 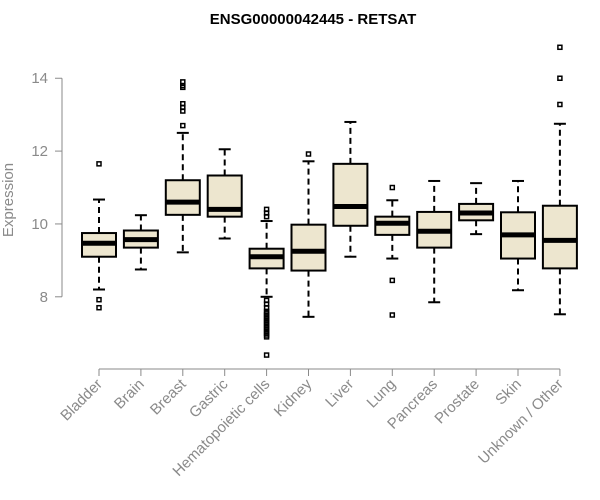 What do you see at coordinates (39, 224) in the screenshot?
I see `y-tick-label: 10` at bounding box center [39, 224].